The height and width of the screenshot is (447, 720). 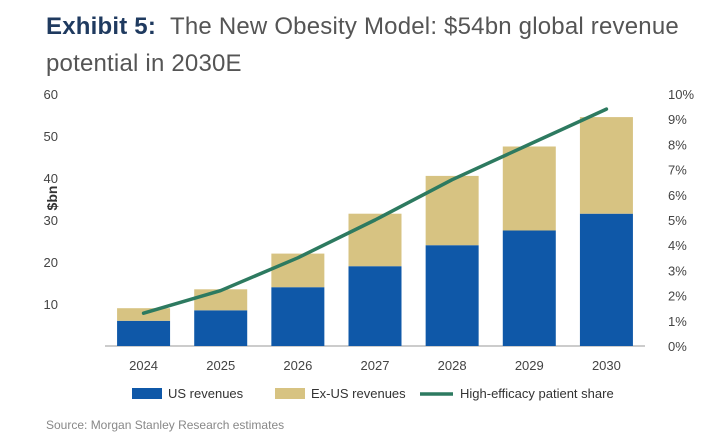 What do you see at coordinates (147, 393) in the screenshot?
I see `legend-us-revenues-swatch` at bounding box center [147, 393].